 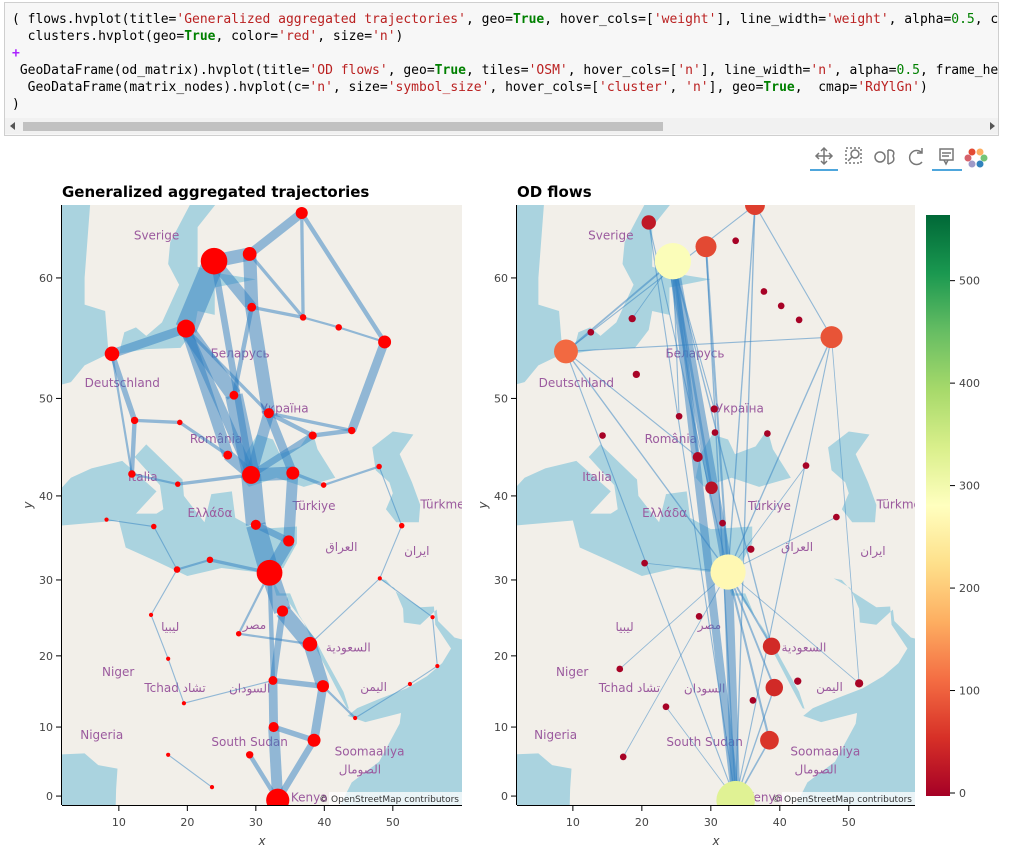 What do you see at coordinates (888, 87) in the screenshot?
I see `code-token: 'RdYlGn'` at bounding box center [888, 87].